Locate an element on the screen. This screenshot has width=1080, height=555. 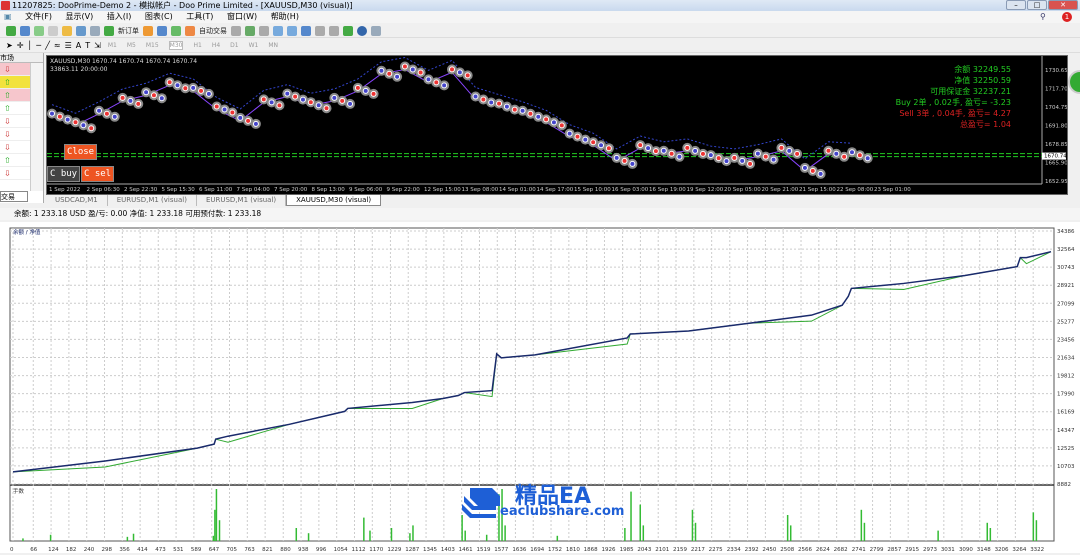
auto-trading-button: 自动交易 is located at coordinates (213, 30).